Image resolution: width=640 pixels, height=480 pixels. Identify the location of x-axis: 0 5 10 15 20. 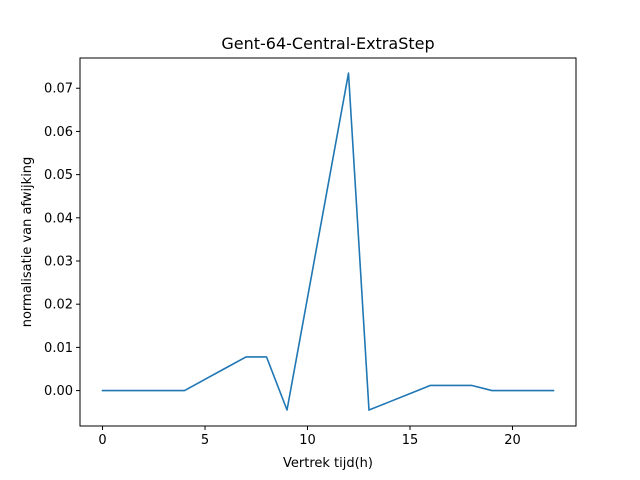
(309, 437).